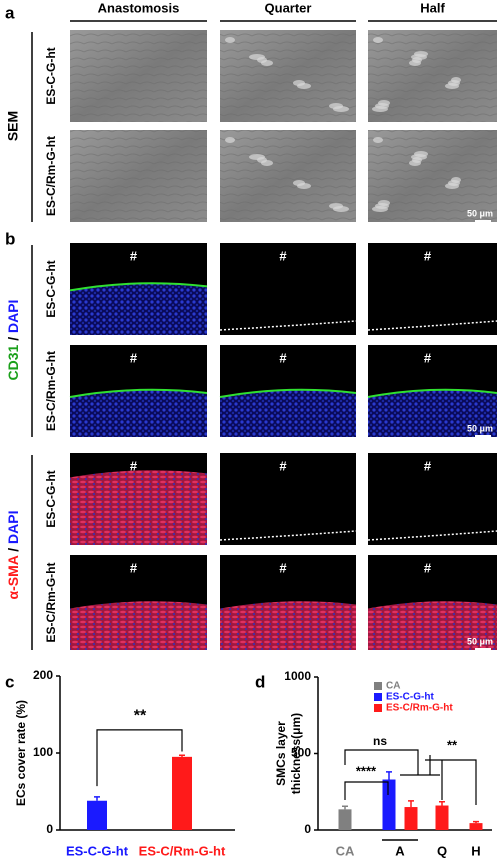  What do you see at coordinates (475, 850) in the screenshot?
I see `x-tick-label: H` at bounding box center [475, 850].